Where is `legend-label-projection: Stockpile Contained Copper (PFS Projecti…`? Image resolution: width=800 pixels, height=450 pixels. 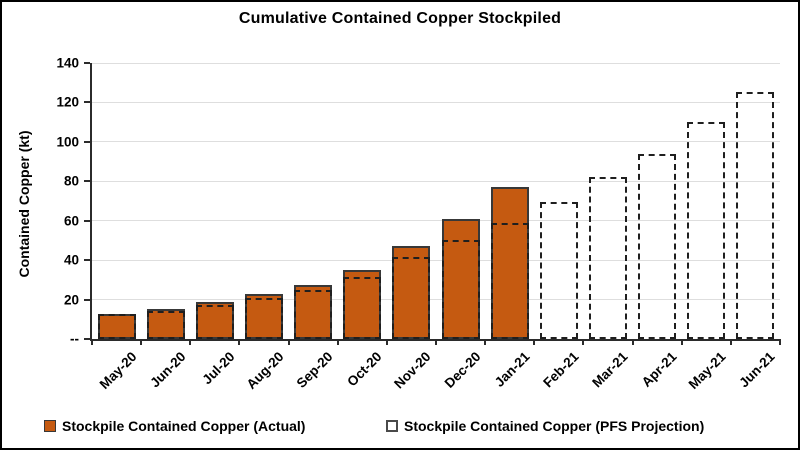 legend-label-projection: Stockpile Contained Copper (PFS Projecti… is located at coordinates (554, 426).